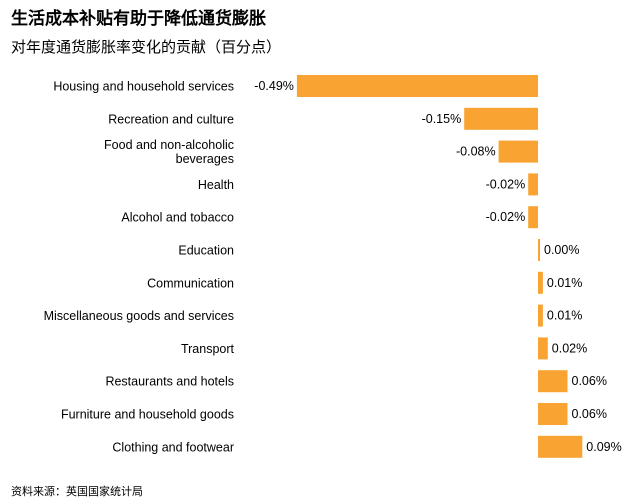  What do you see at coordinates (208, 349) in the screenshot?
I see `category-label: Transport` at bounding box center [208, 349].